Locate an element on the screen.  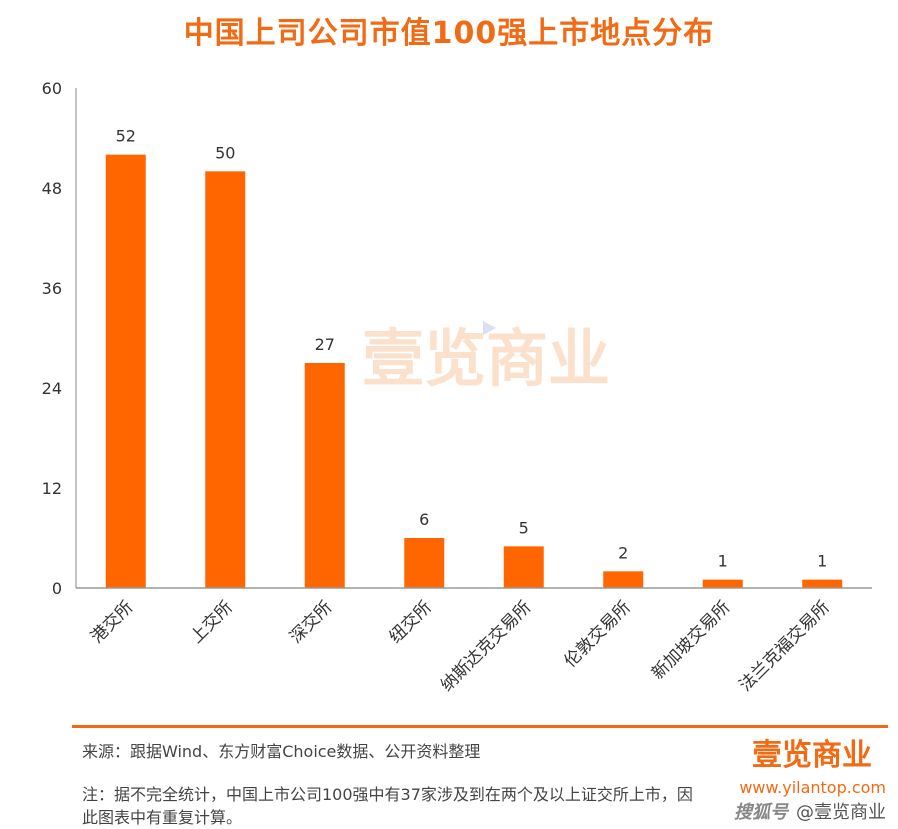
source-text: 来源：跟据Wind、东方财富Choice数据、公开资料整理 is located at coordinates (281, 751).